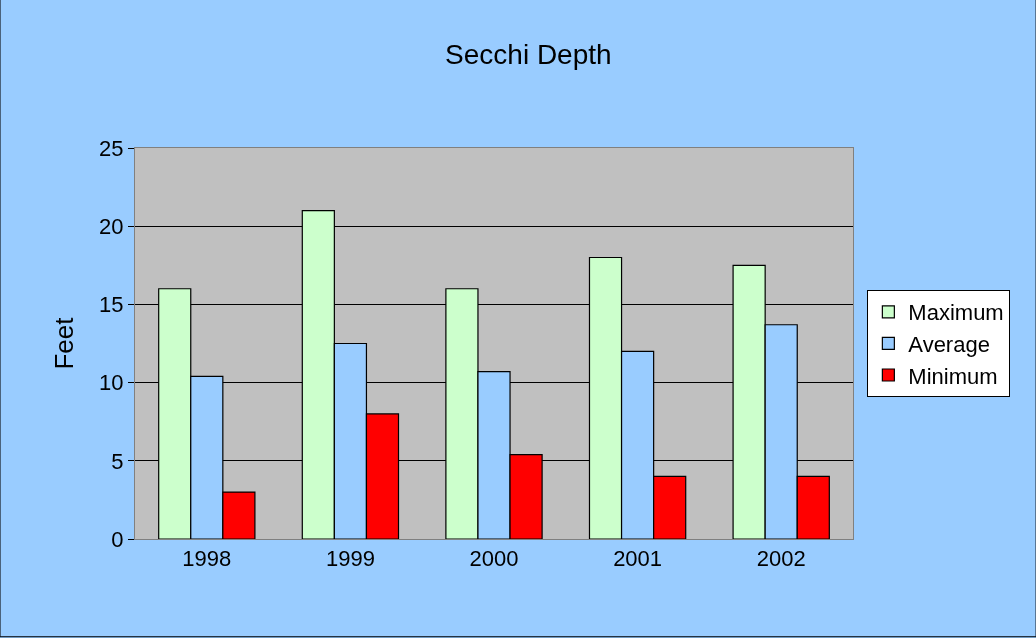 The width and height of the screenshot is (1036, 638). I want to click on y-tick-label: 10, so click(111, 383).